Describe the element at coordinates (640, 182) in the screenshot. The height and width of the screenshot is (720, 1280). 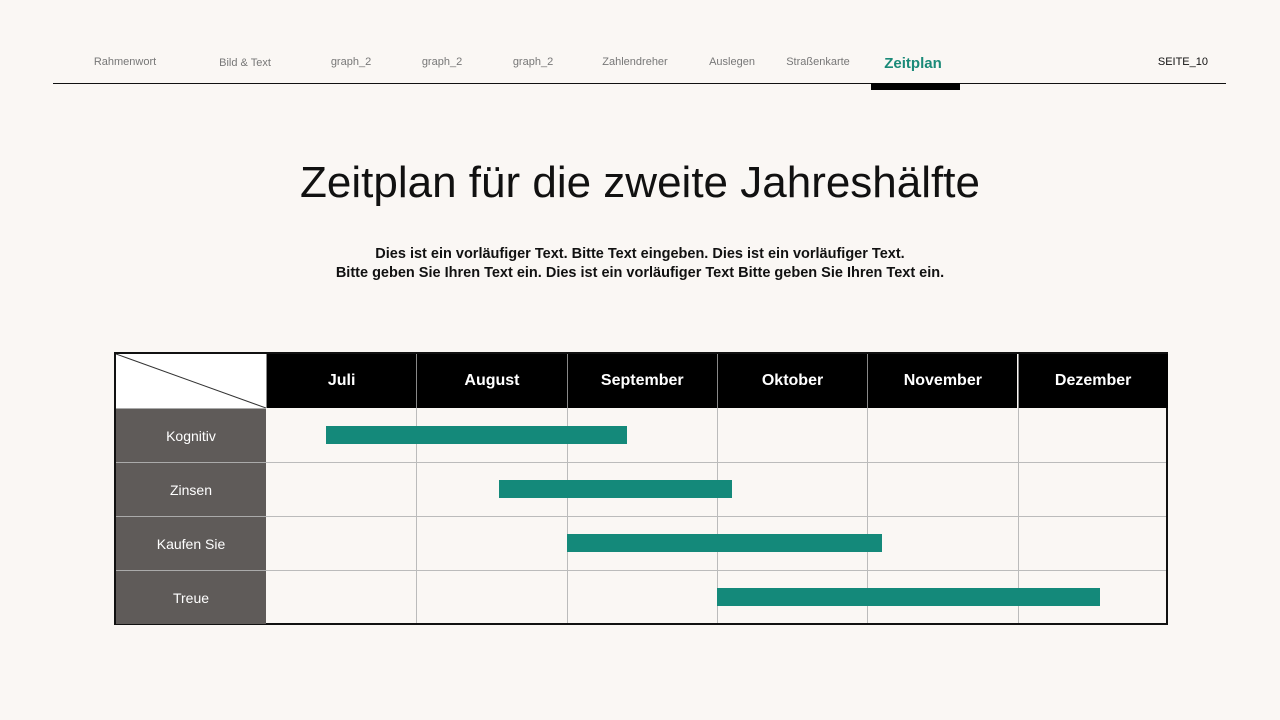
I see `page-title: Zeitplan für die zweite Jahreshälfte` at that location.